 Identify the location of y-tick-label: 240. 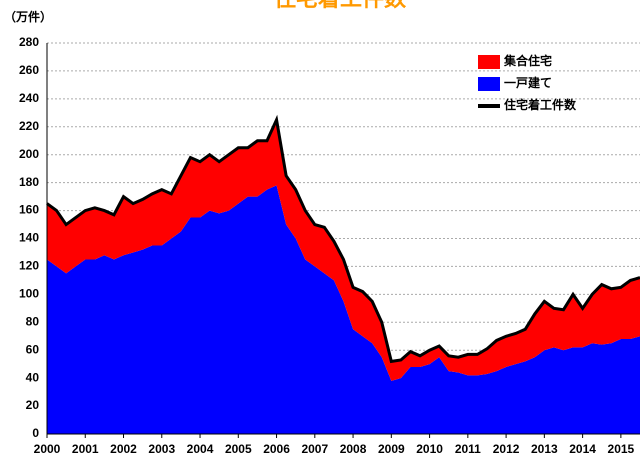
(29, 98).